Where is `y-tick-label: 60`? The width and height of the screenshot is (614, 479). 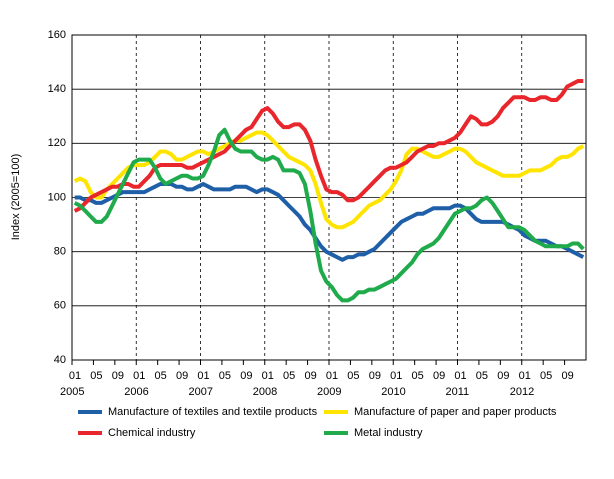
y-tick-label: 60 is located at coordinates (60, 306).